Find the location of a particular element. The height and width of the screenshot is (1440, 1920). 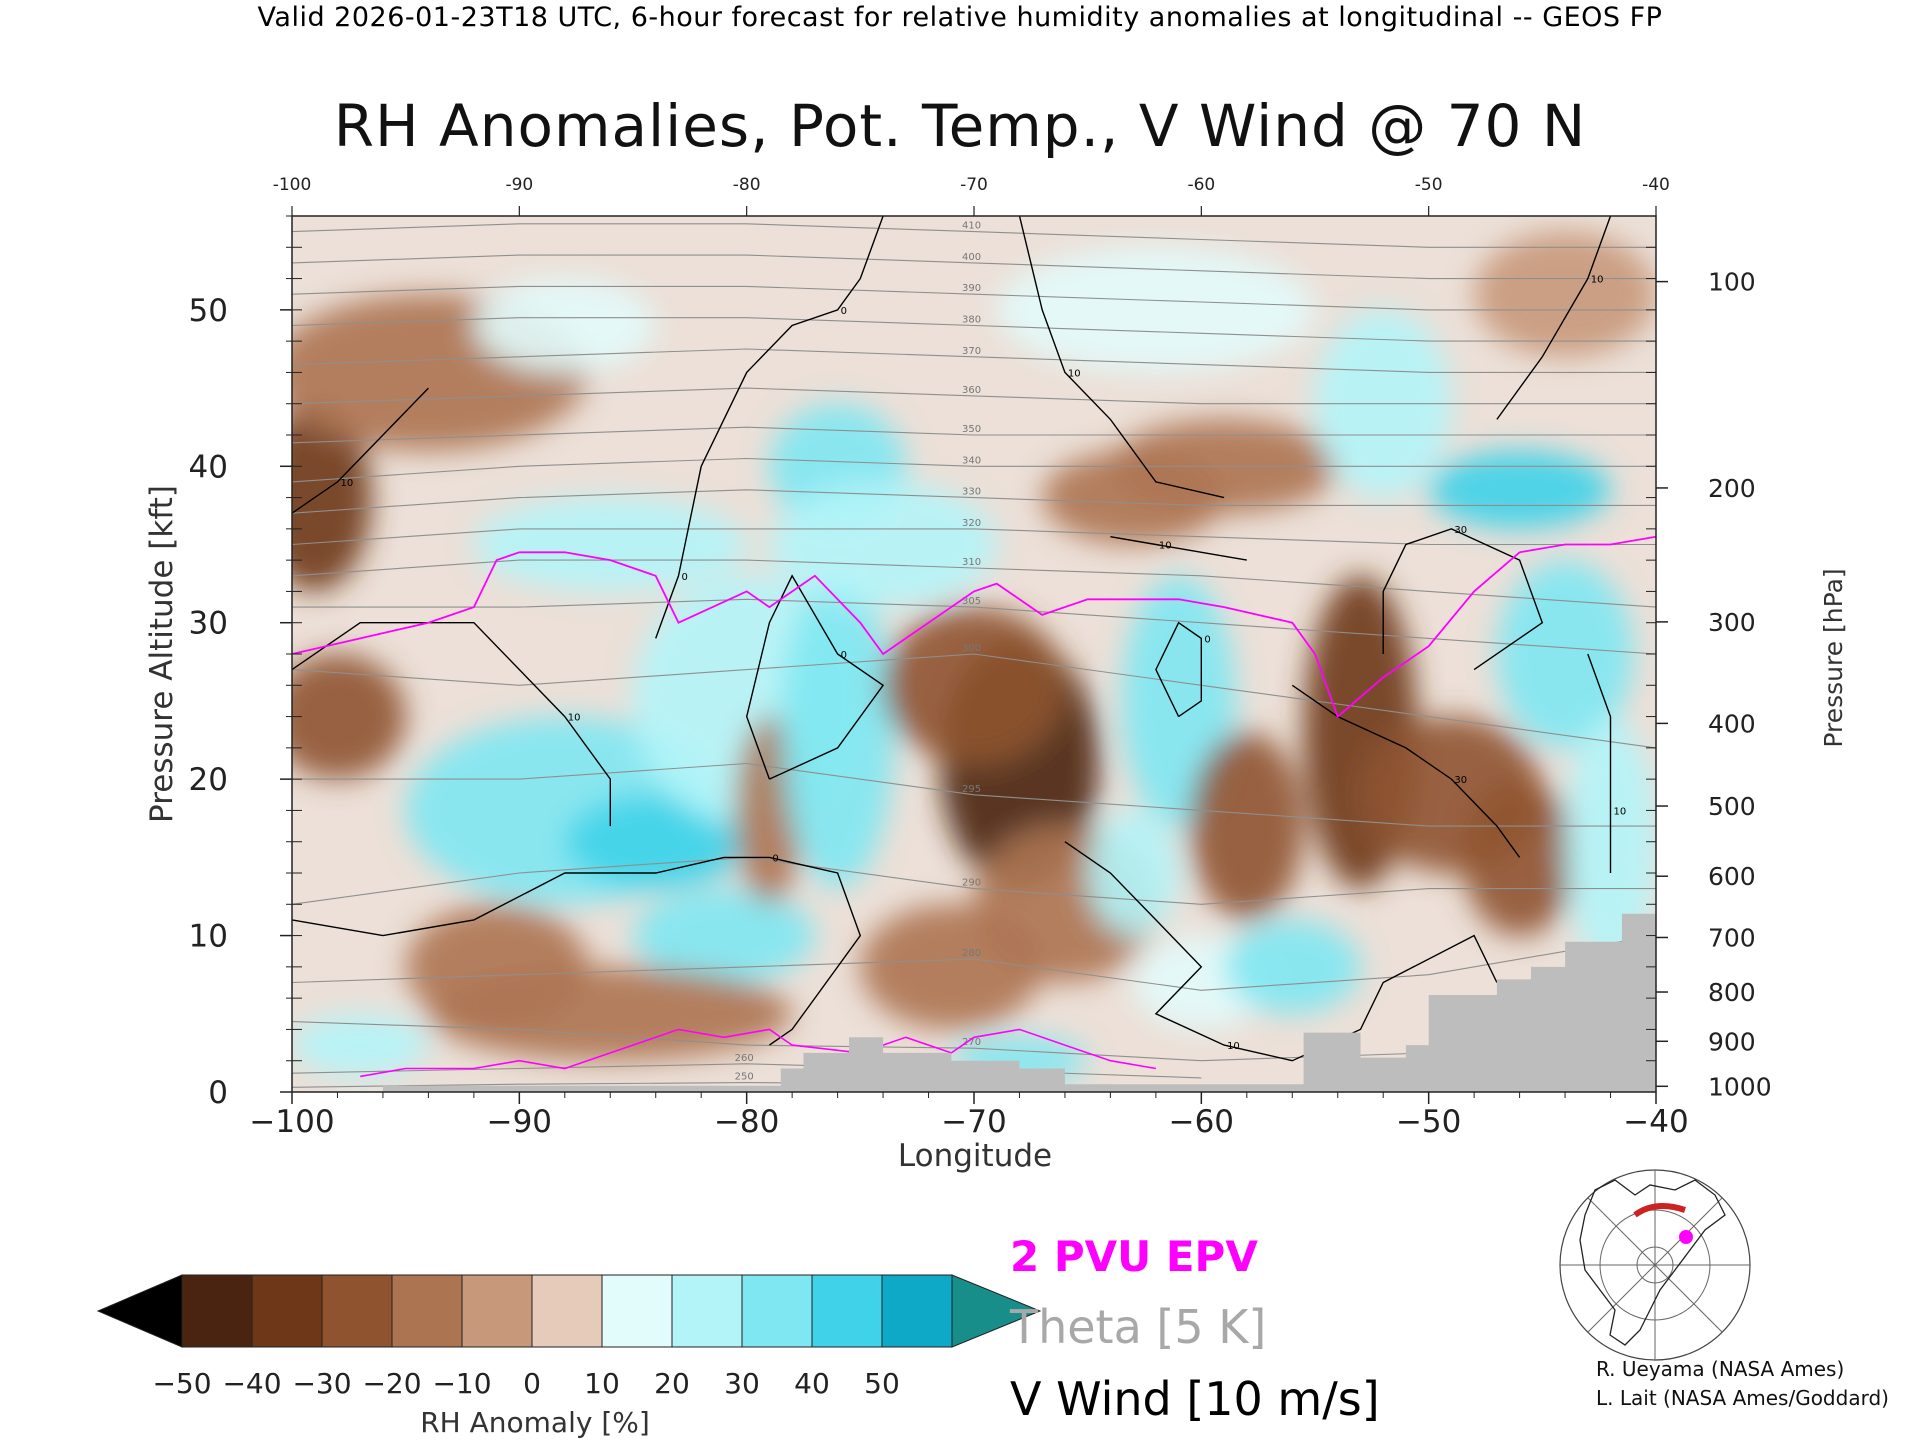

topography-mask is located at coordinates (1019, 1002).